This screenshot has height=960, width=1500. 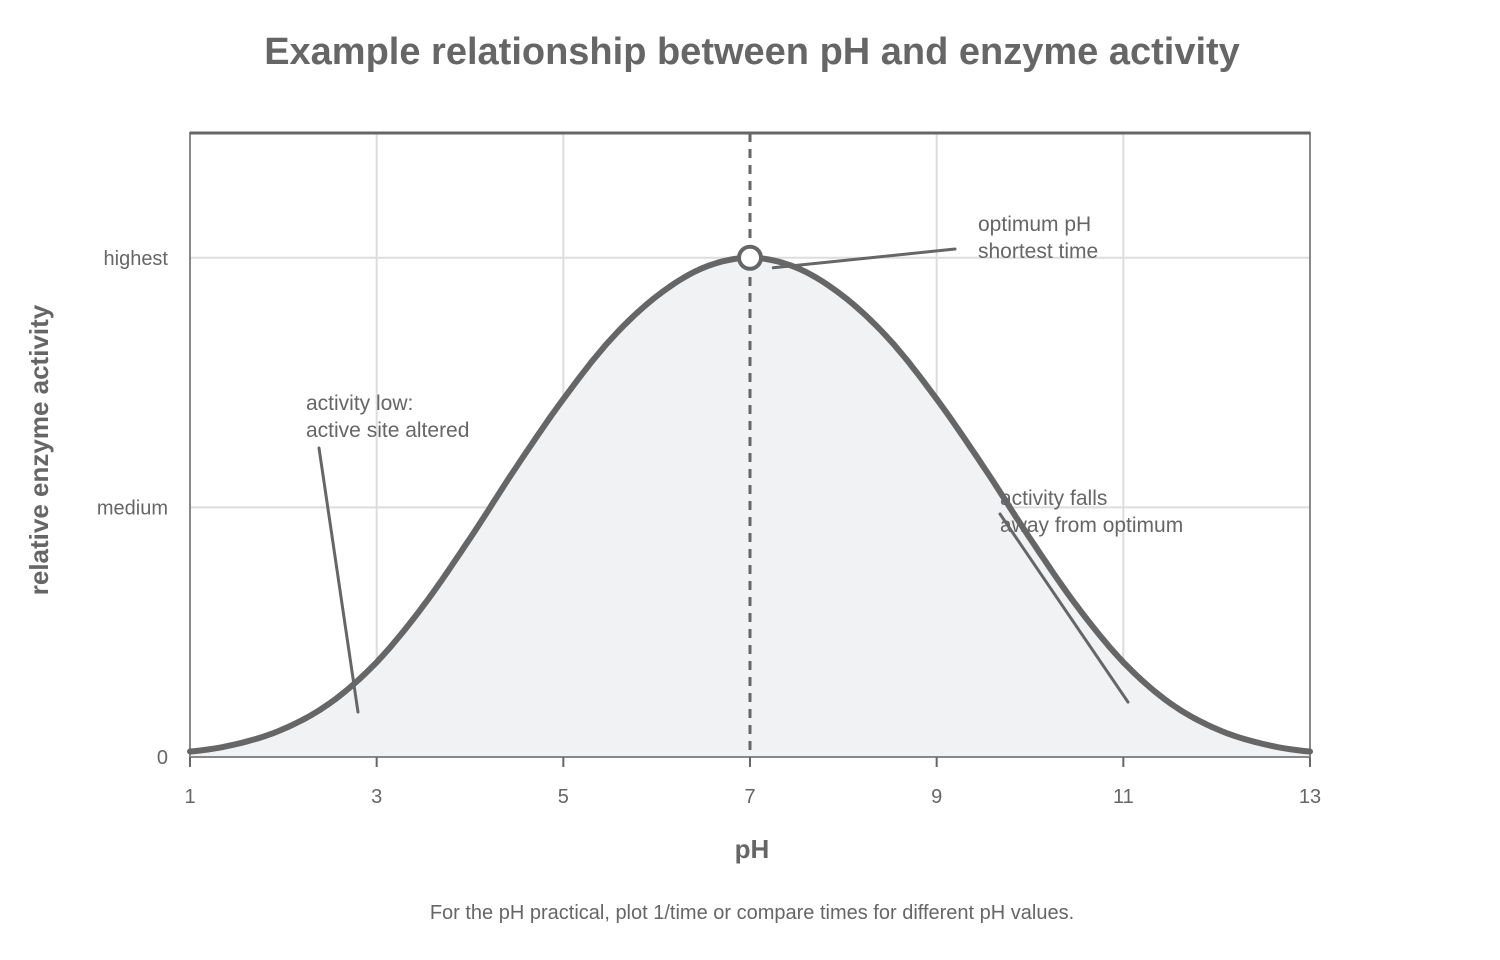 I want to click on optimum-point-marker, so click(x=750, y=257).